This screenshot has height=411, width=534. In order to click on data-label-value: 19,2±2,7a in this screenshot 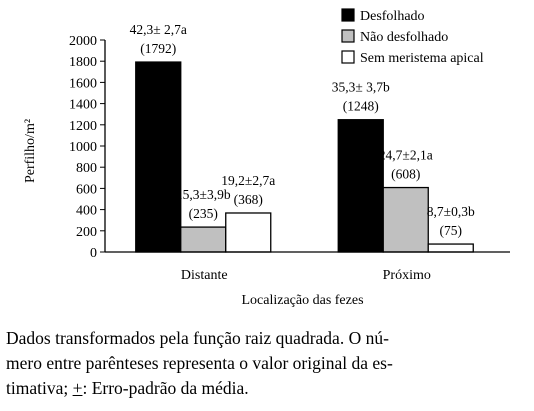, I will do `click(248, 180)`.